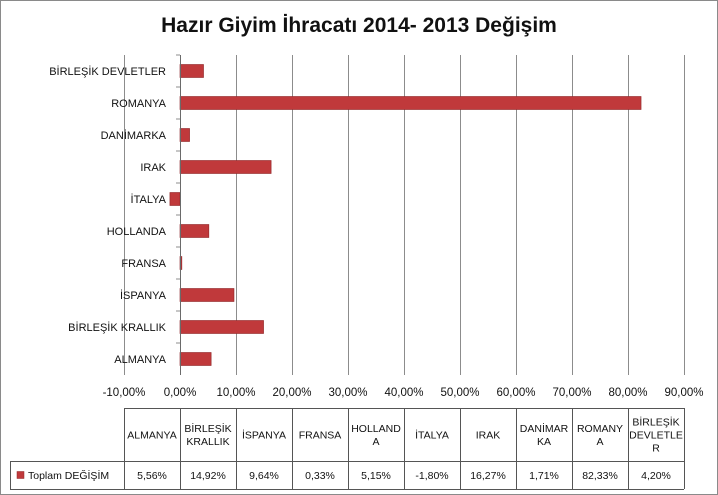 The height and width of the screenshot is (495, 718). I want to click on category-label: FRANSA, so click(143, 264).